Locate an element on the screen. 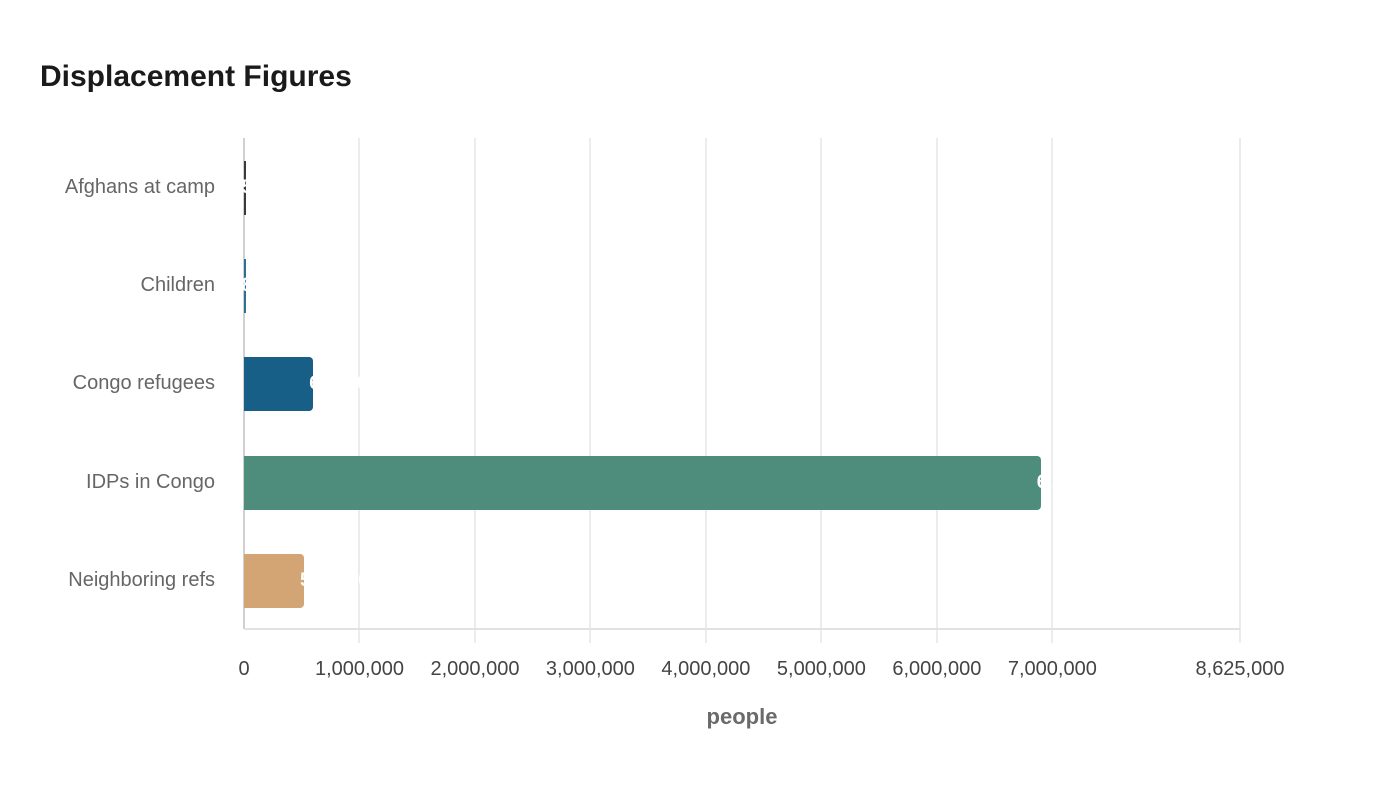  x-tick-label: 7,000,000 is located at coordinates (1052, 669).